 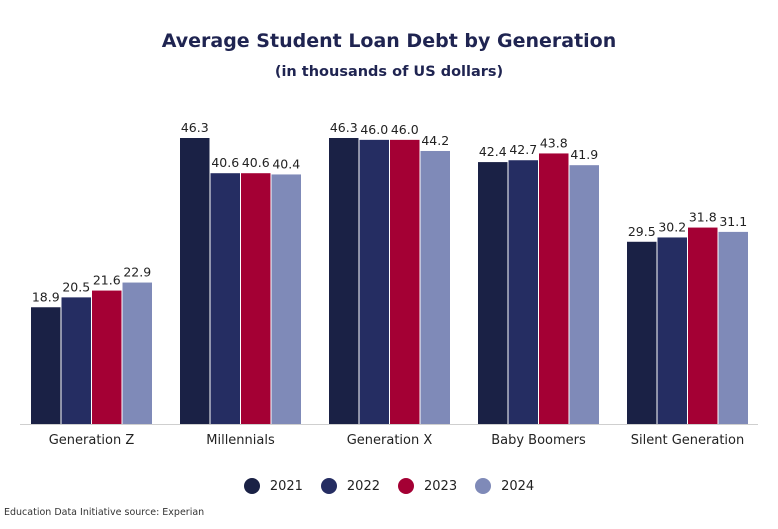 What do you see at coordinates (76, 286) in the screenshot?
I see `data-label: 20.5` at bounding box center [76, 286].